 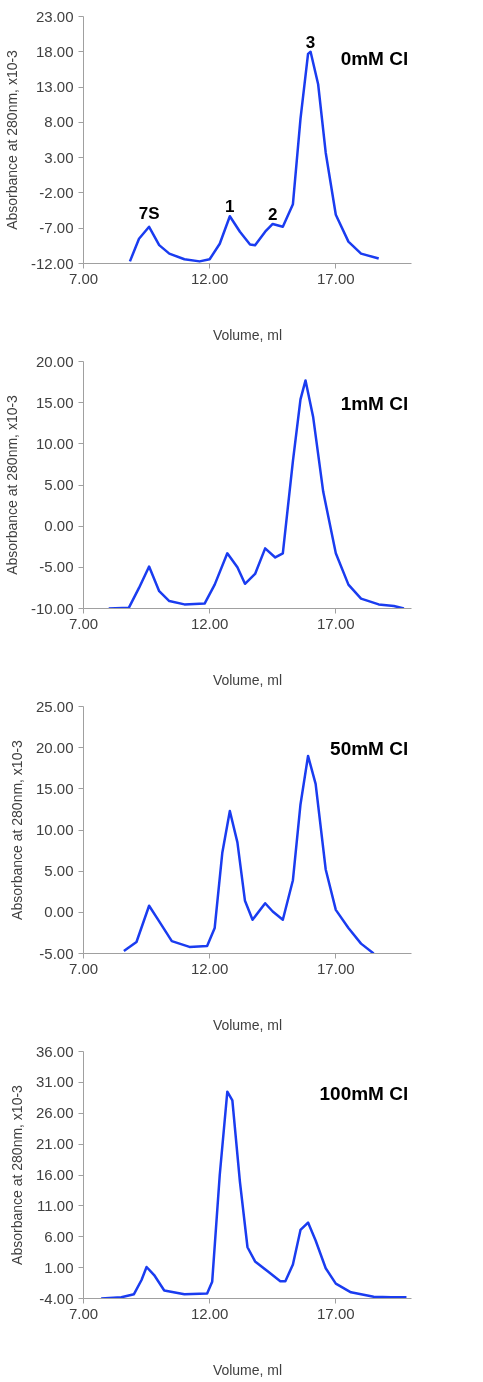 What do you see at coordinates (374, 58) in the screenshot?
I see `text: 0mM Cl` at bounding box center [374, 58].